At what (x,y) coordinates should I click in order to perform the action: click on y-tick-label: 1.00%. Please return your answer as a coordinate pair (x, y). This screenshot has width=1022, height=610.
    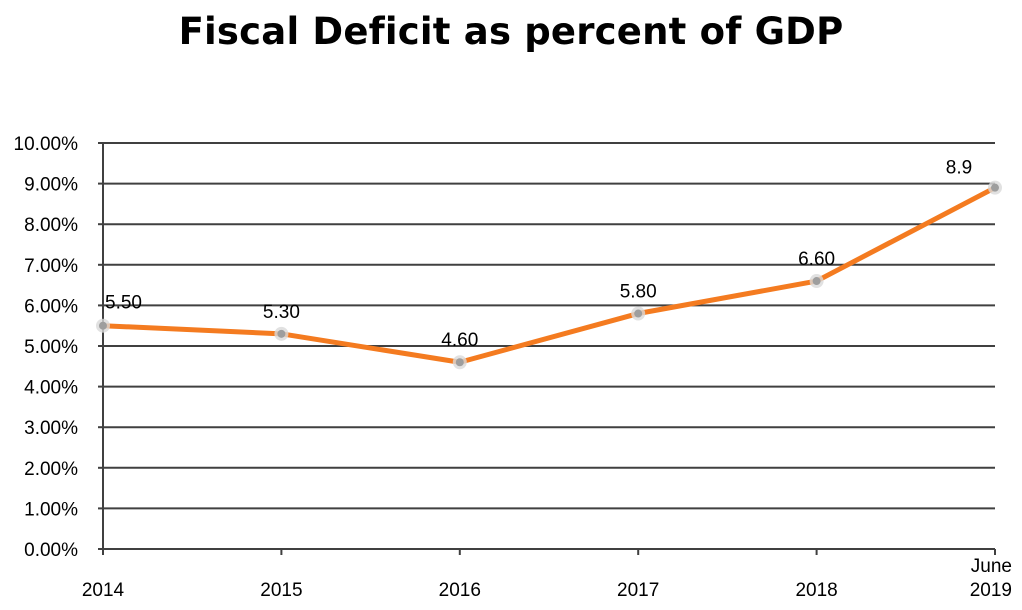
    Looking at the image, I should click on (51, 509).